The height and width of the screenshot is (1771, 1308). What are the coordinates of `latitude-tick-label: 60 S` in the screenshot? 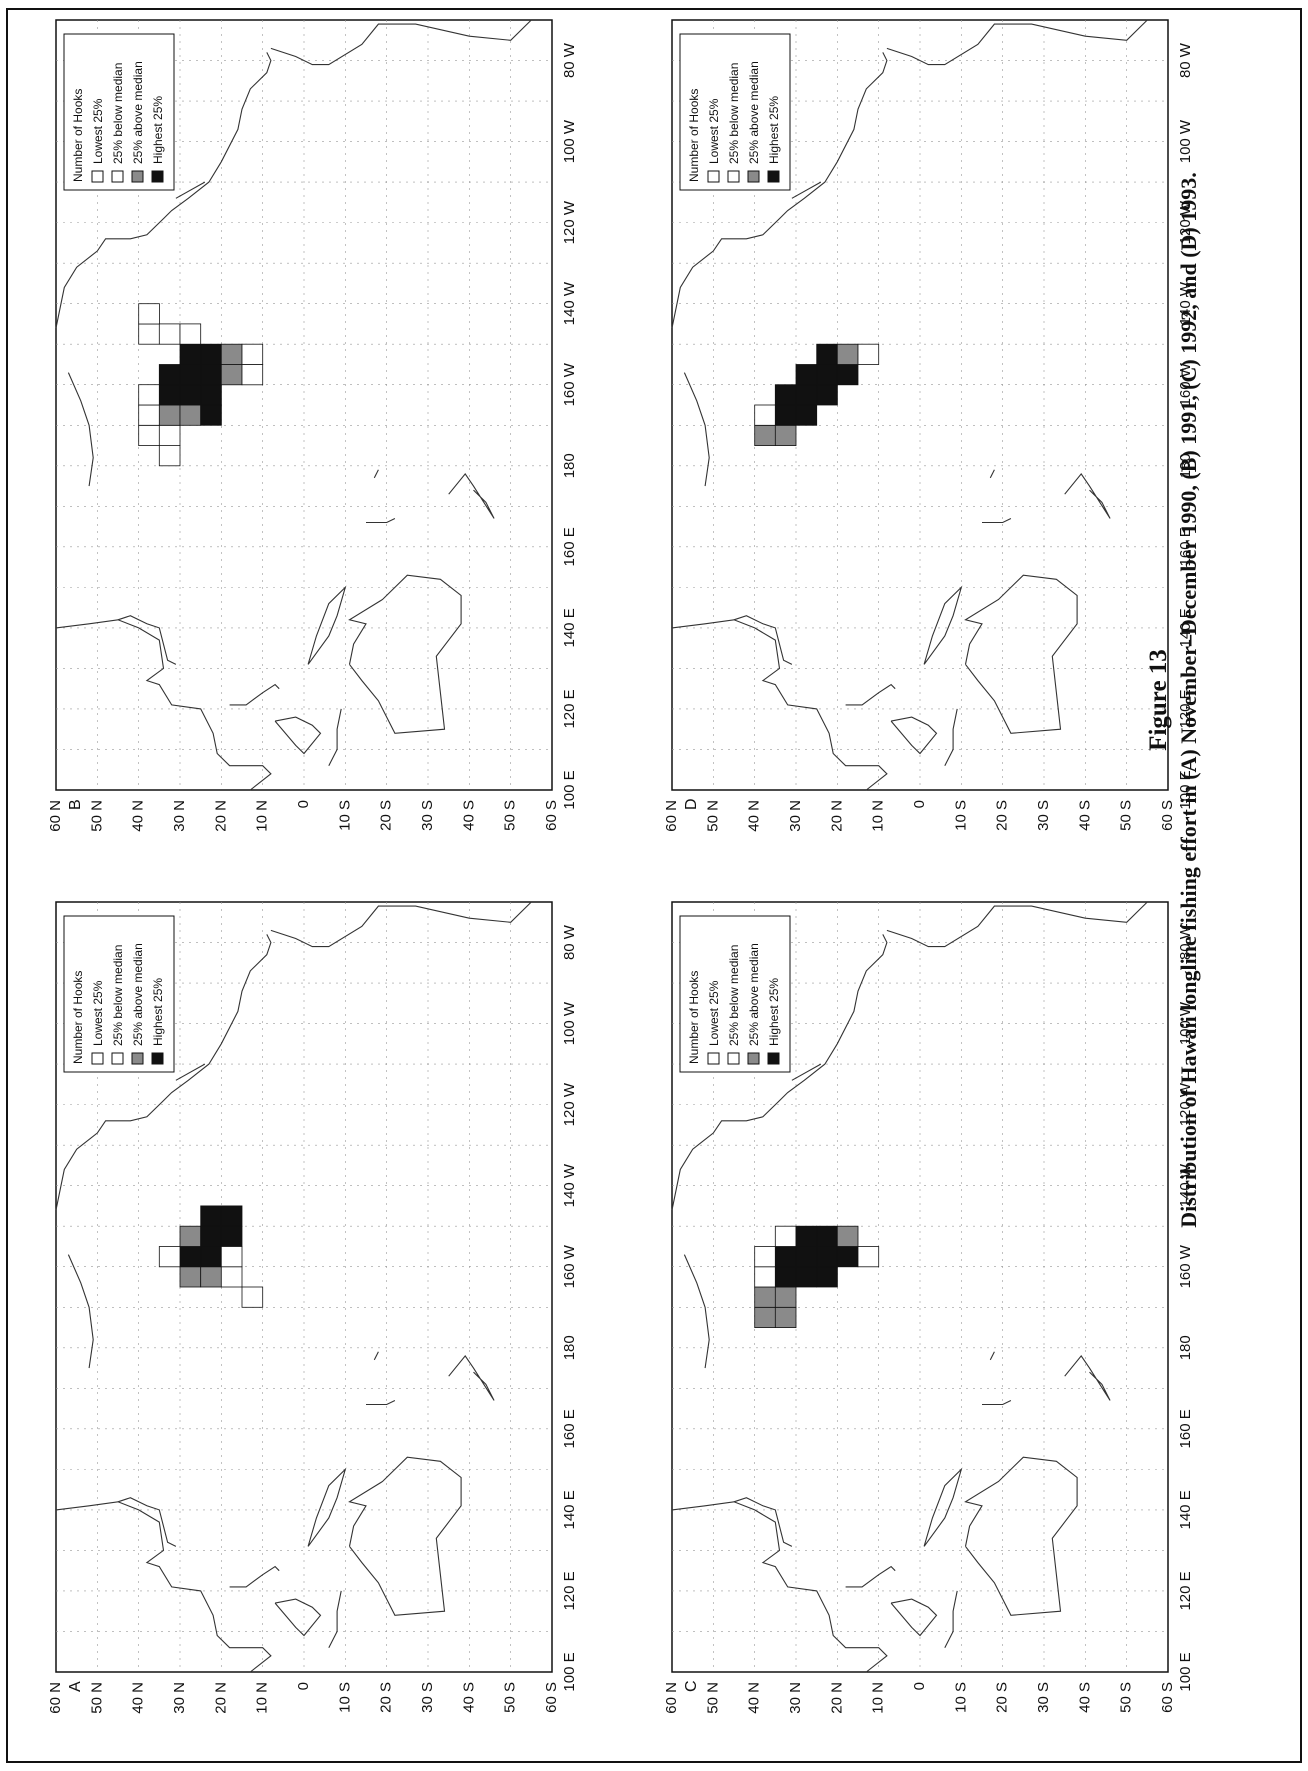 It's located at (551, 1697).